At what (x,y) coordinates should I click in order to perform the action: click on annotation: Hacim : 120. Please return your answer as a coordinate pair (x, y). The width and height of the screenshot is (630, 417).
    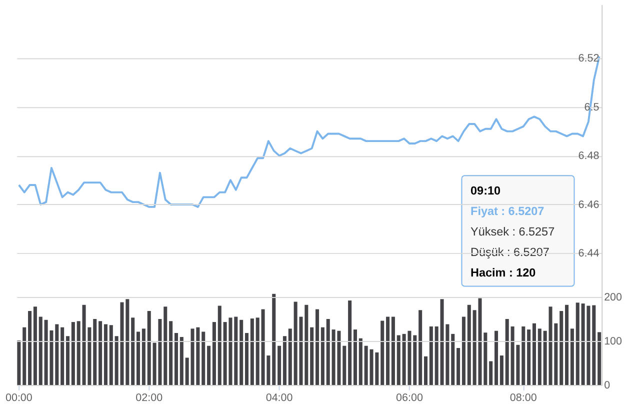
    Looking at the image, I should click on (503, 273).